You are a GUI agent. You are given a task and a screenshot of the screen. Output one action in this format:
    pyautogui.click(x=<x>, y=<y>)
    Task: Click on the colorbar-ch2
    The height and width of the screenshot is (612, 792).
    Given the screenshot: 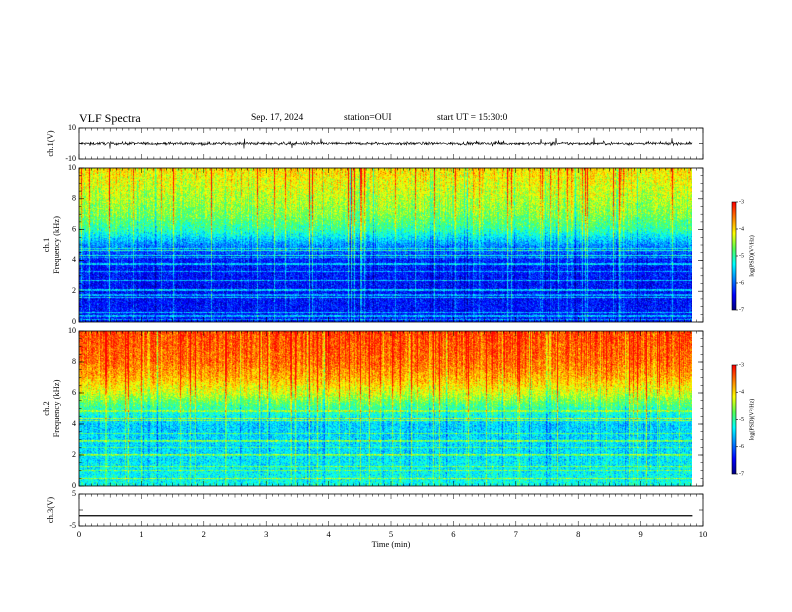 What is the action you would take?
    pyautogui.click(x=734, y=419)
    